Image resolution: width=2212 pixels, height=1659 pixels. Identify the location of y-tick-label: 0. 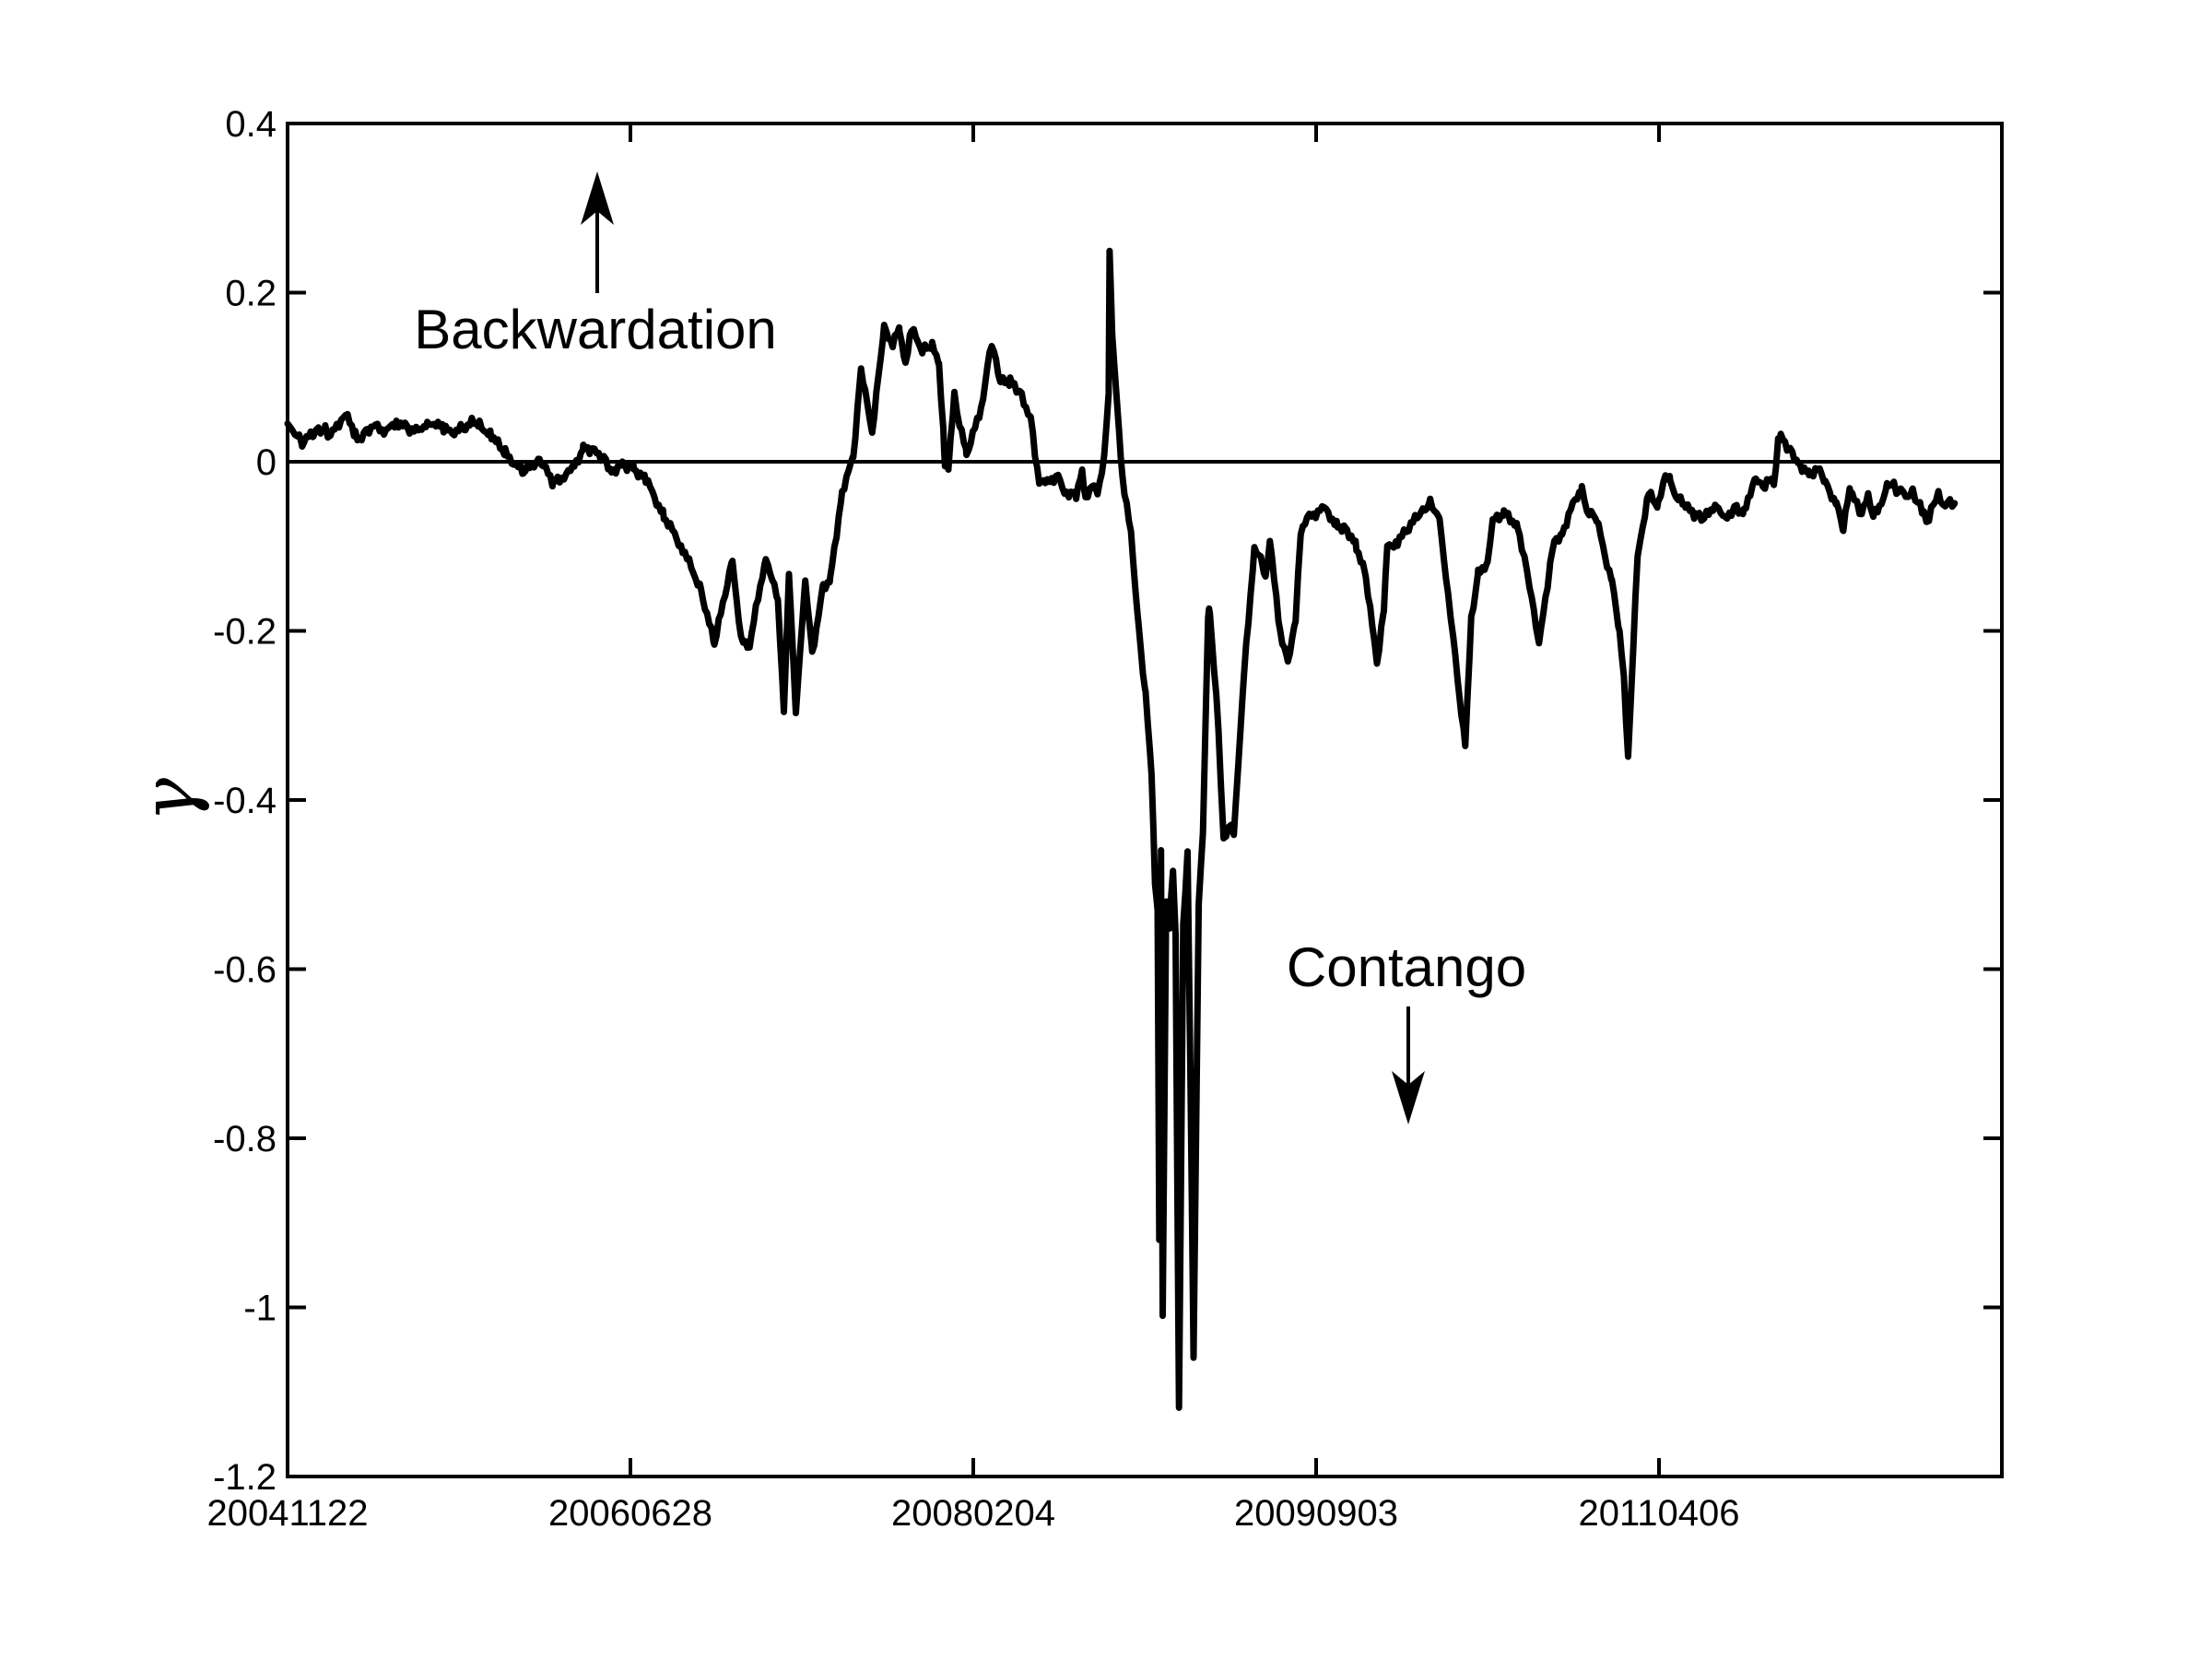
(266, 462).